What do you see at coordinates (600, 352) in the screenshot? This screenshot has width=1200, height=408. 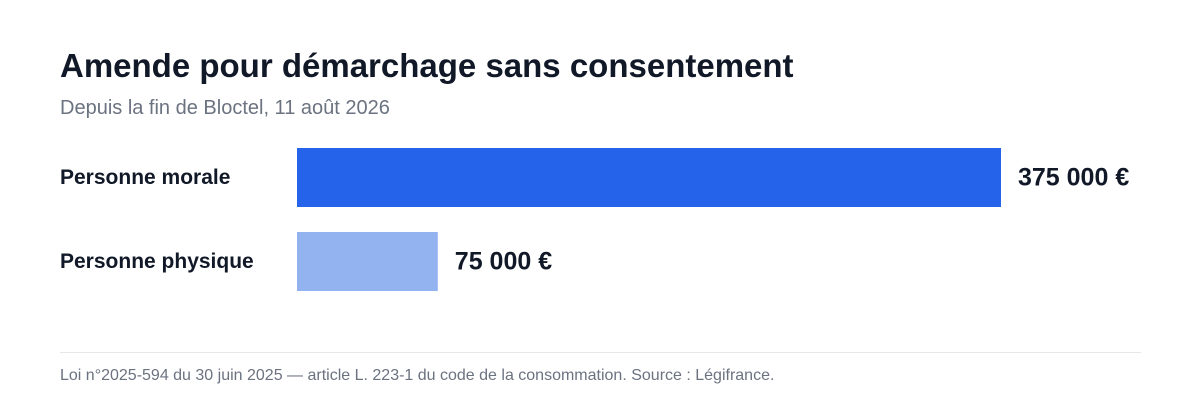 I see `footer-divider` at bounding box center [600, 352].